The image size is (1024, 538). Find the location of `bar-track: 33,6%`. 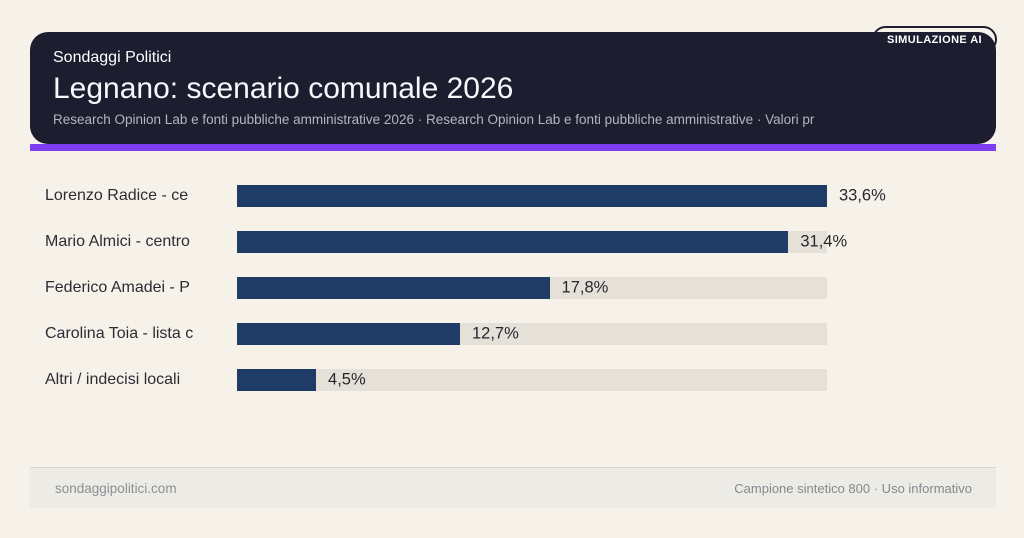

bar-track: 33,6% is located at coordinates (561, 196).